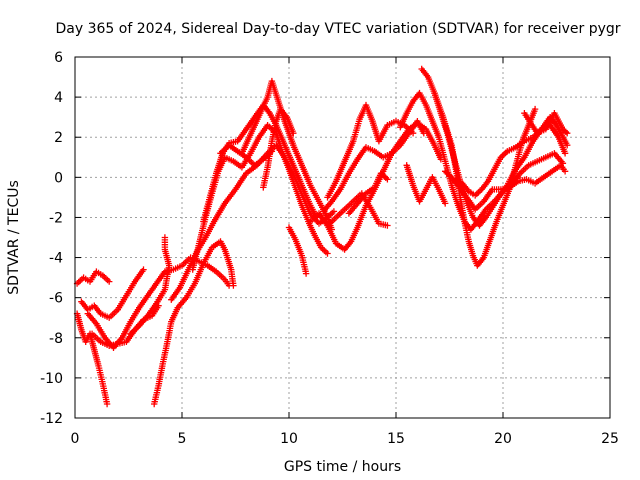  Describe the element at coordinates (56, 218) in the screenshot. I see `y-tick-label: -2` at that location.